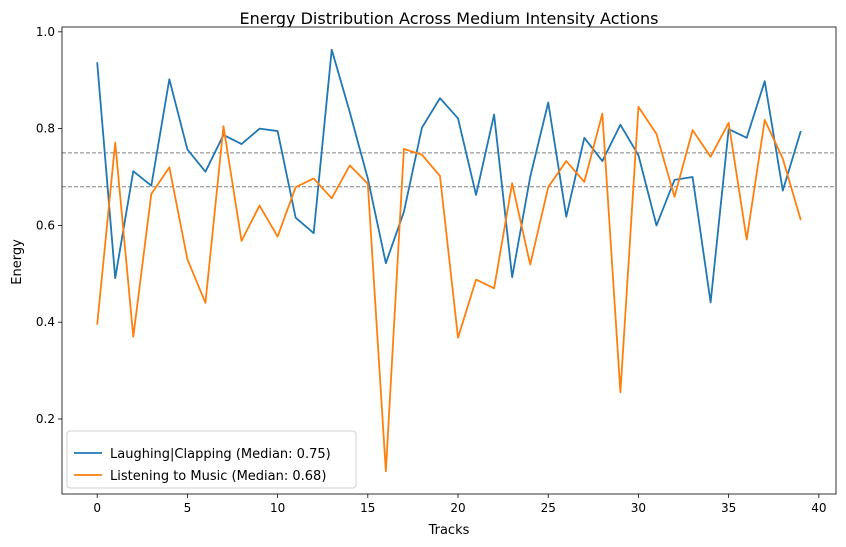  I want to click on legend-label-laughing-clapping: Laughing|Clapping (Median: 0.75), so click(220, 454).